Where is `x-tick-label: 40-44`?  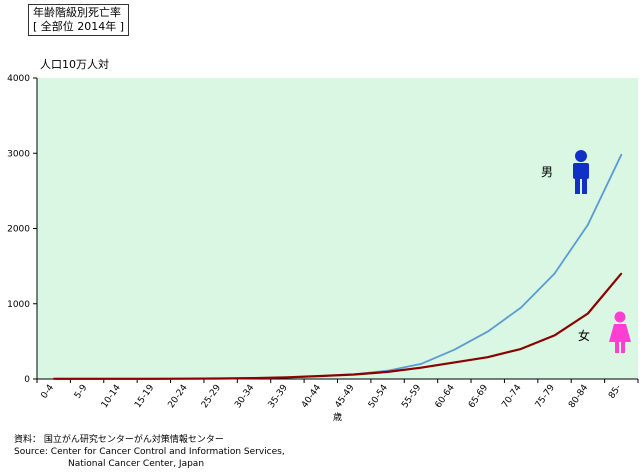
x-tick-label: 40-44 is located at coordinates (311, 396).